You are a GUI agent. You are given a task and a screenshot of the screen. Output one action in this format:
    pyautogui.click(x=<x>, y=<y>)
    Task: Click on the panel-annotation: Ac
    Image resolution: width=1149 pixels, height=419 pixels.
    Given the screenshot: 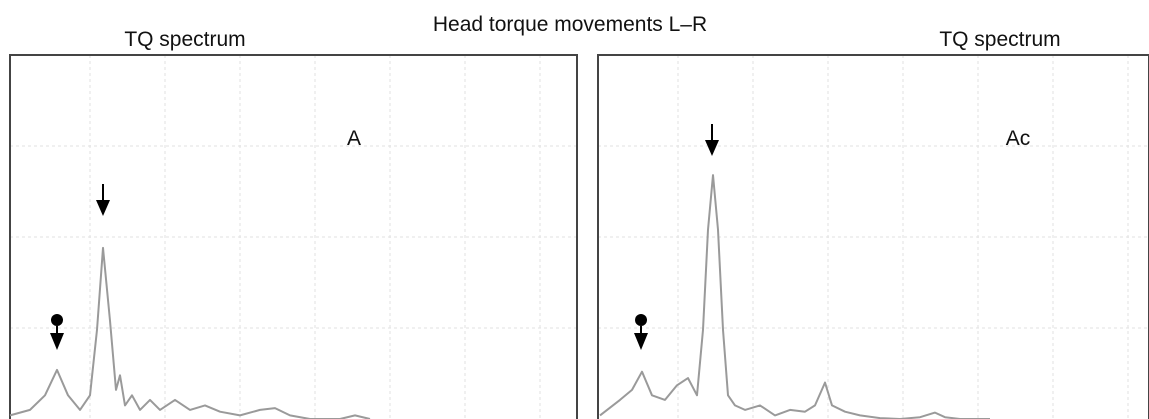 What is the action you would take?
    pyautogui.click(x=1018, y=138)
    